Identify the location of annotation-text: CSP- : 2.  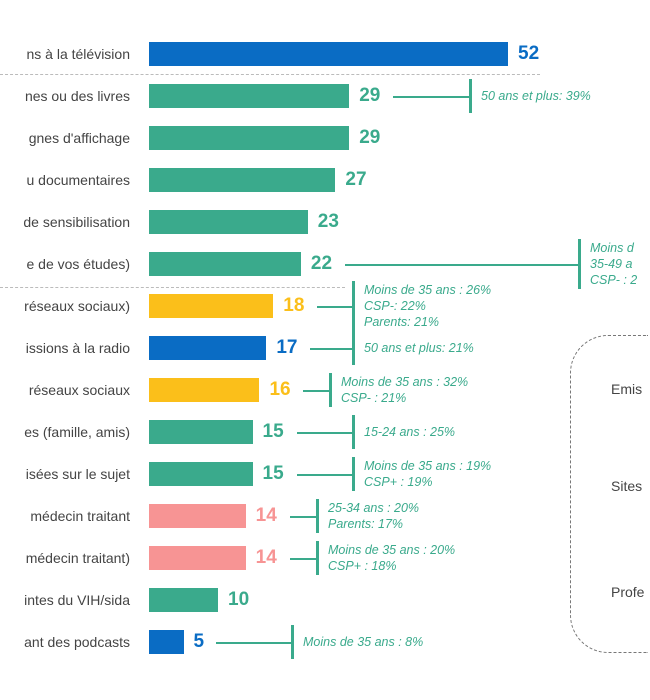
(614, 280).